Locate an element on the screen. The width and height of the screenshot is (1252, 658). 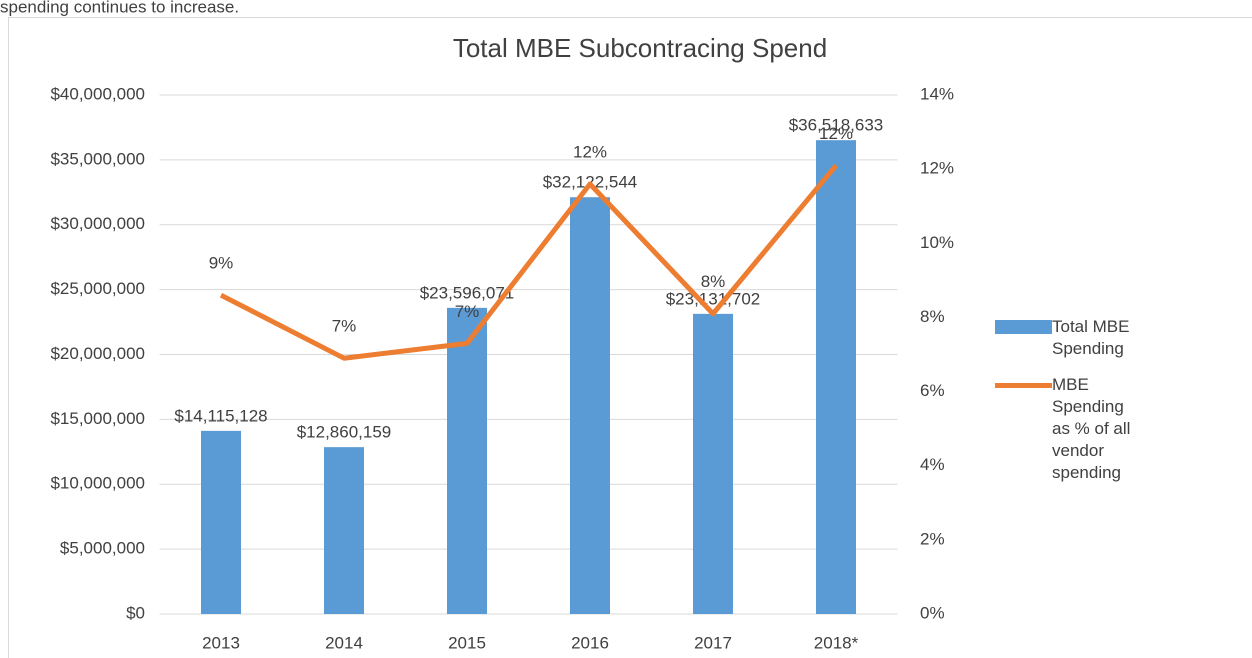
y2-tick-label: 14% is located at coordinates (937, 93).